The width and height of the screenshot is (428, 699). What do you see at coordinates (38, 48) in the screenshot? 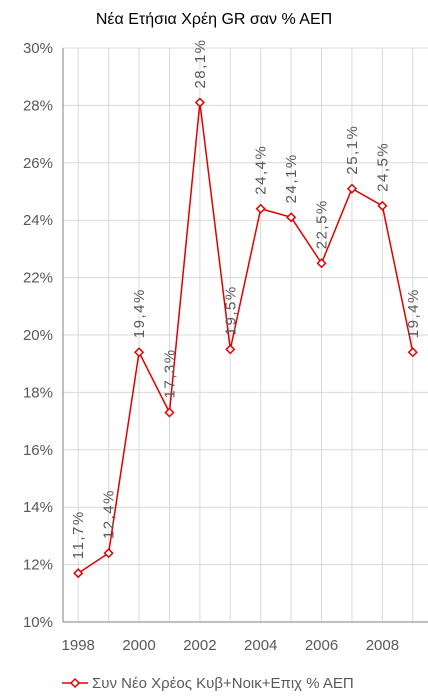
I see `y-tick-label: 30%` at bounding box center [38, 48].